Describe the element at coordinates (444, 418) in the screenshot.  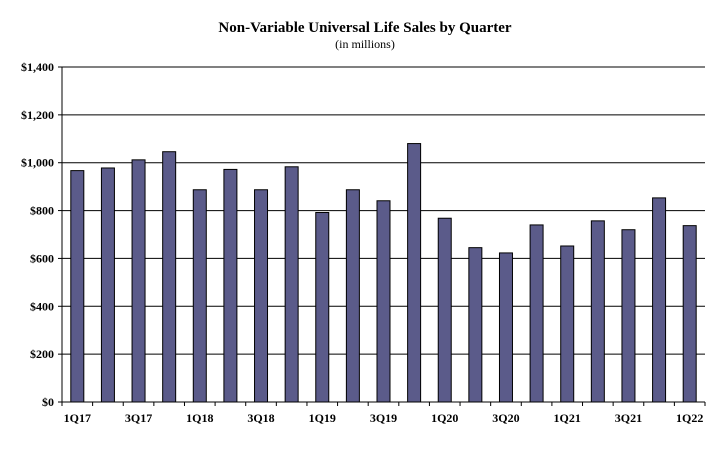
I see `x-tick-label: 1Q20` at that location.